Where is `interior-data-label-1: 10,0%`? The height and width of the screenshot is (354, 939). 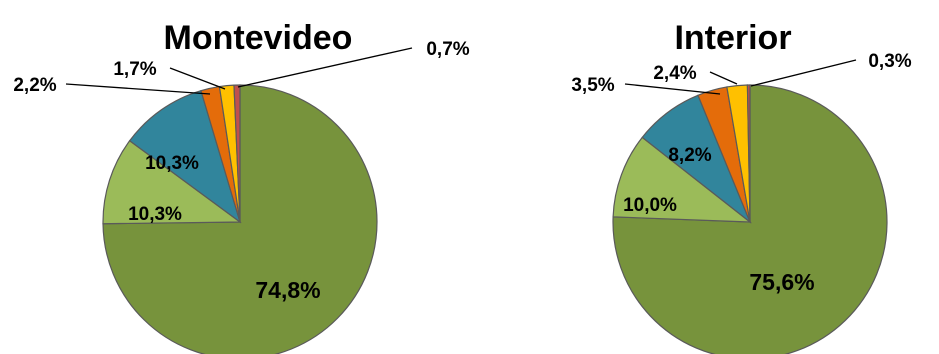
interior-data-label-1: 10,0% is located at coordinates (650, 205).